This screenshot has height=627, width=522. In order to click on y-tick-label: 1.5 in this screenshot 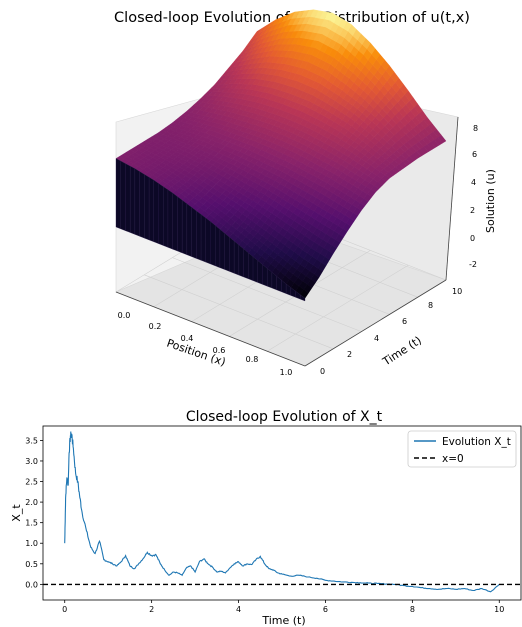, I will do `click(31, 523)`.